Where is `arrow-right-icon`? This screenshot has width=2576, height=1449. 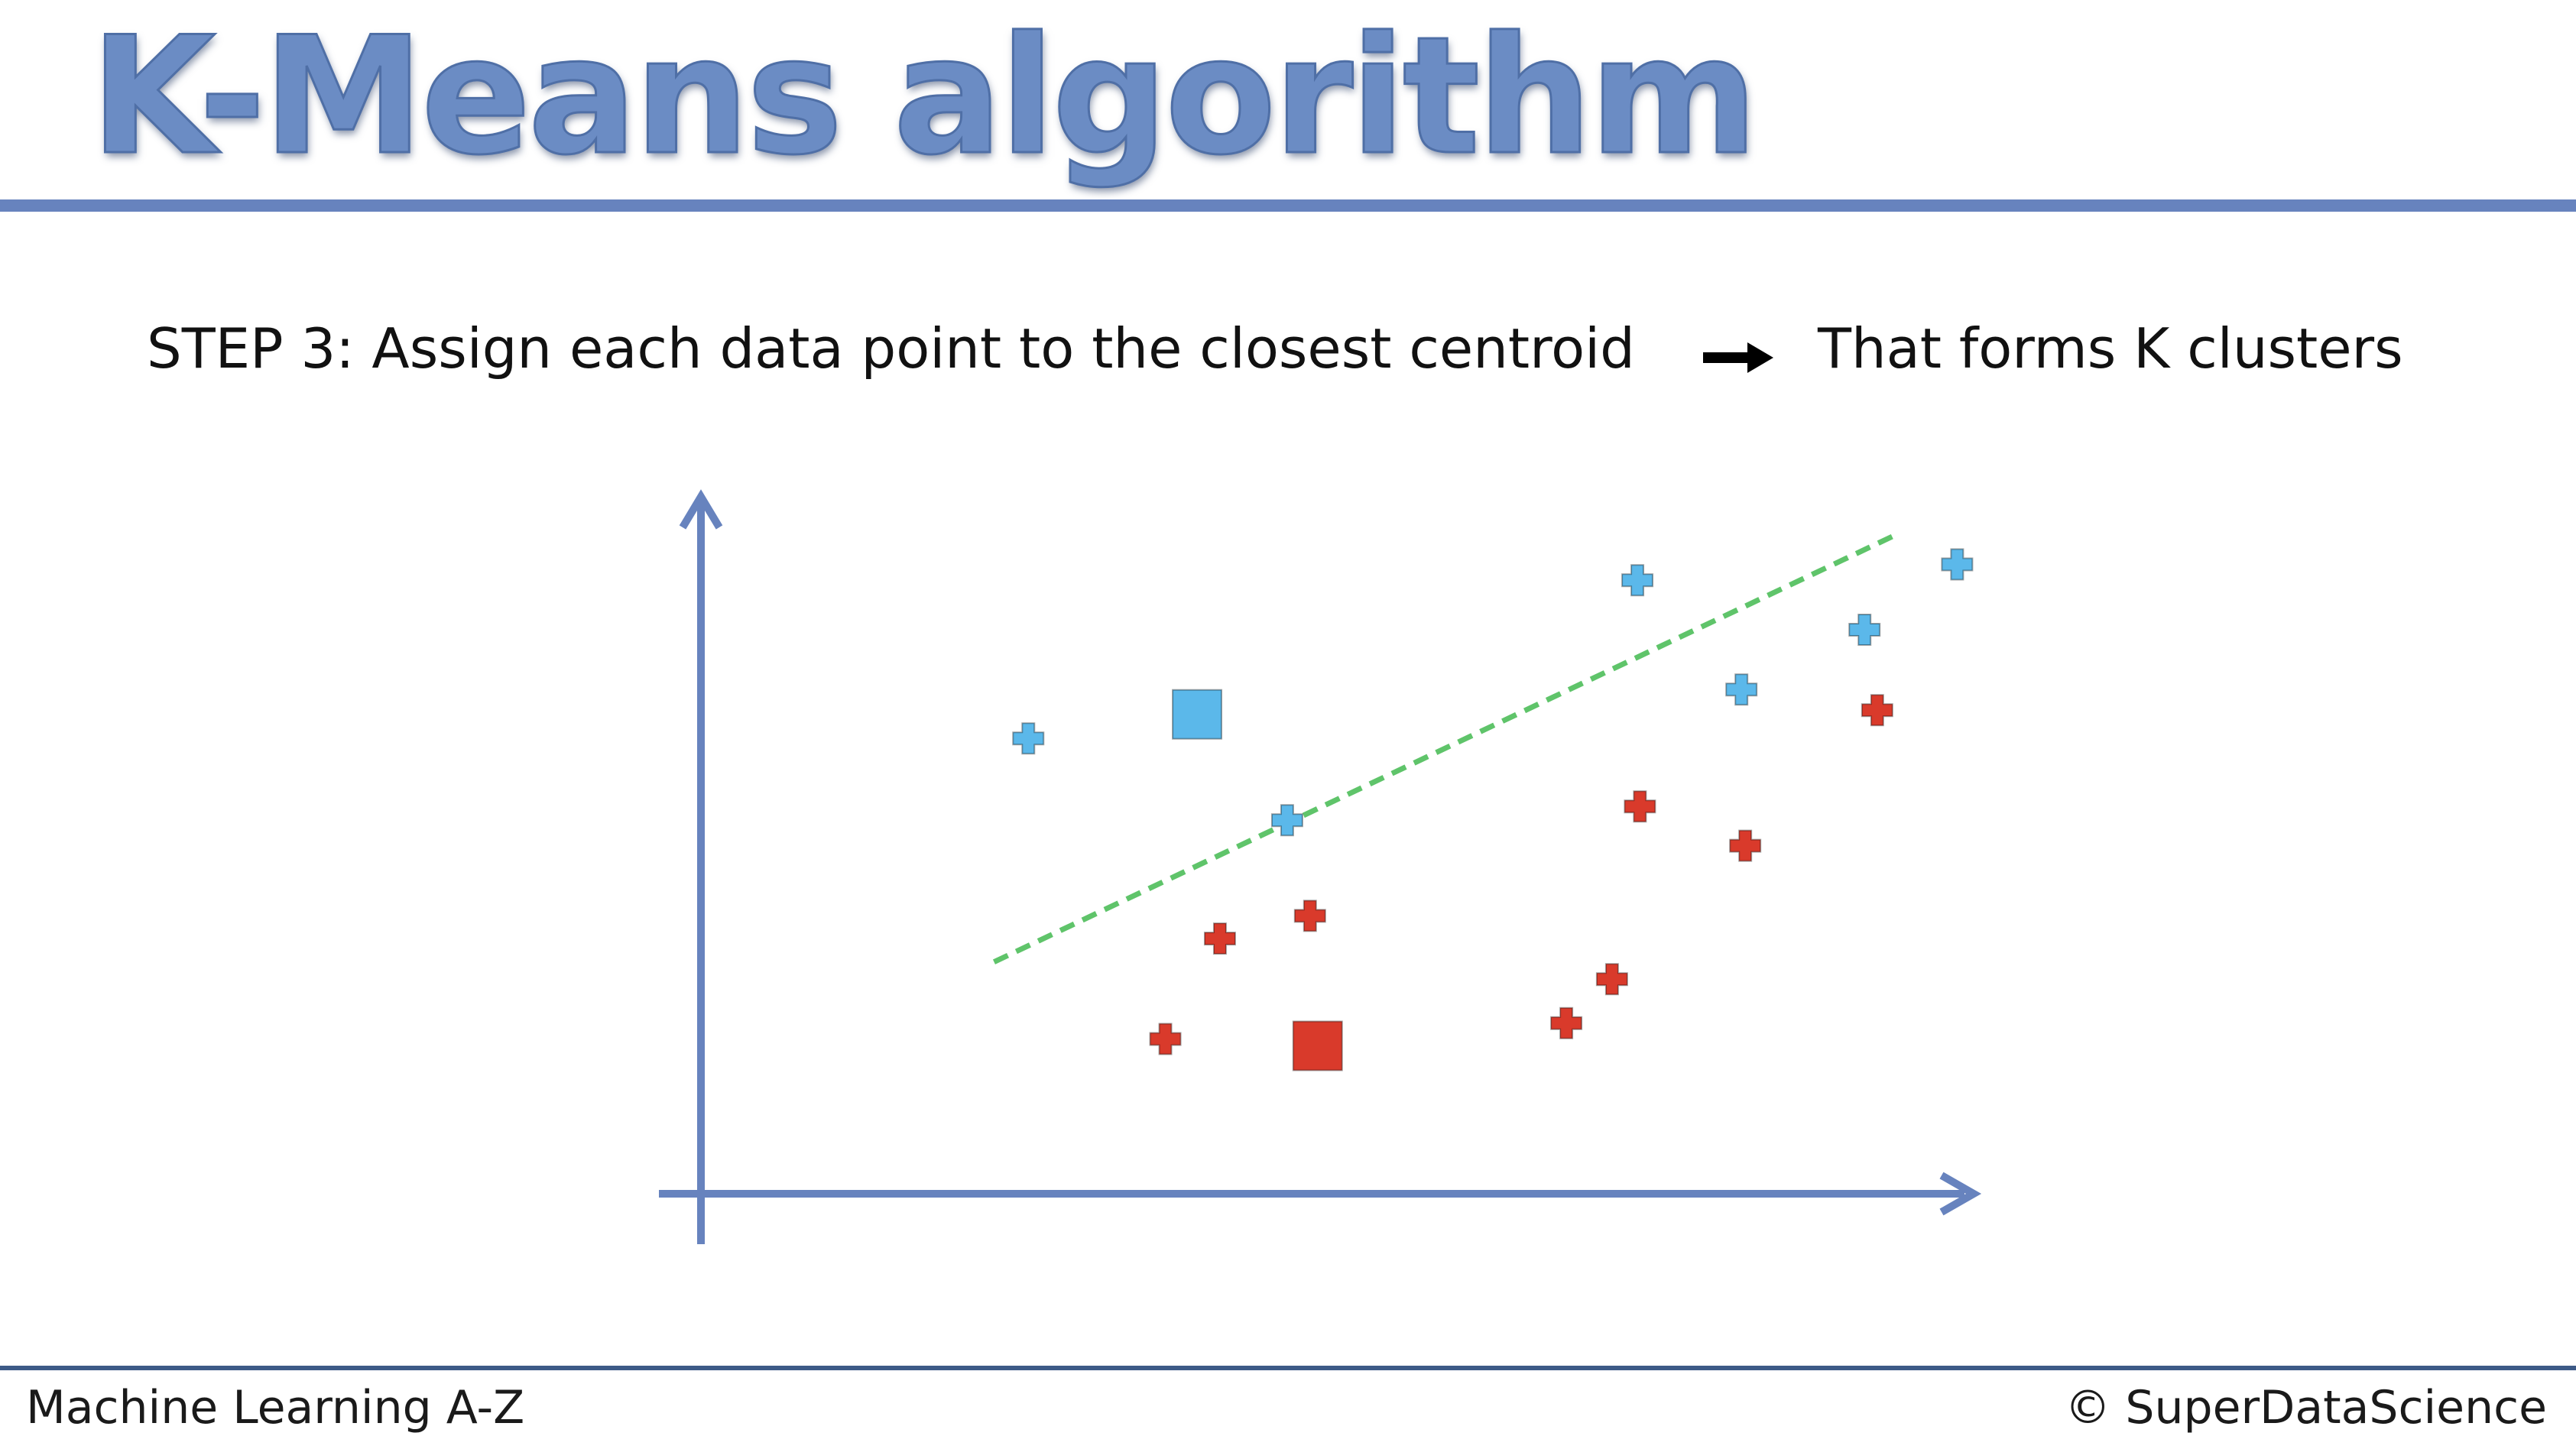 arrow-right-icon is located at coordinates (1738, 357).